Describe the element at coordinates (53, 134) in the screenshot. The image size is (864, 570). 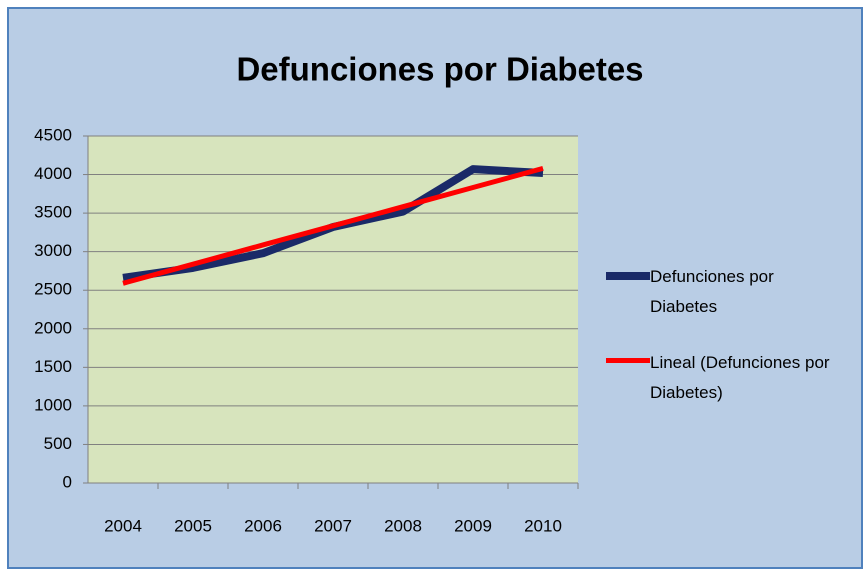
I see `y-tick-label: 4500` at that location.